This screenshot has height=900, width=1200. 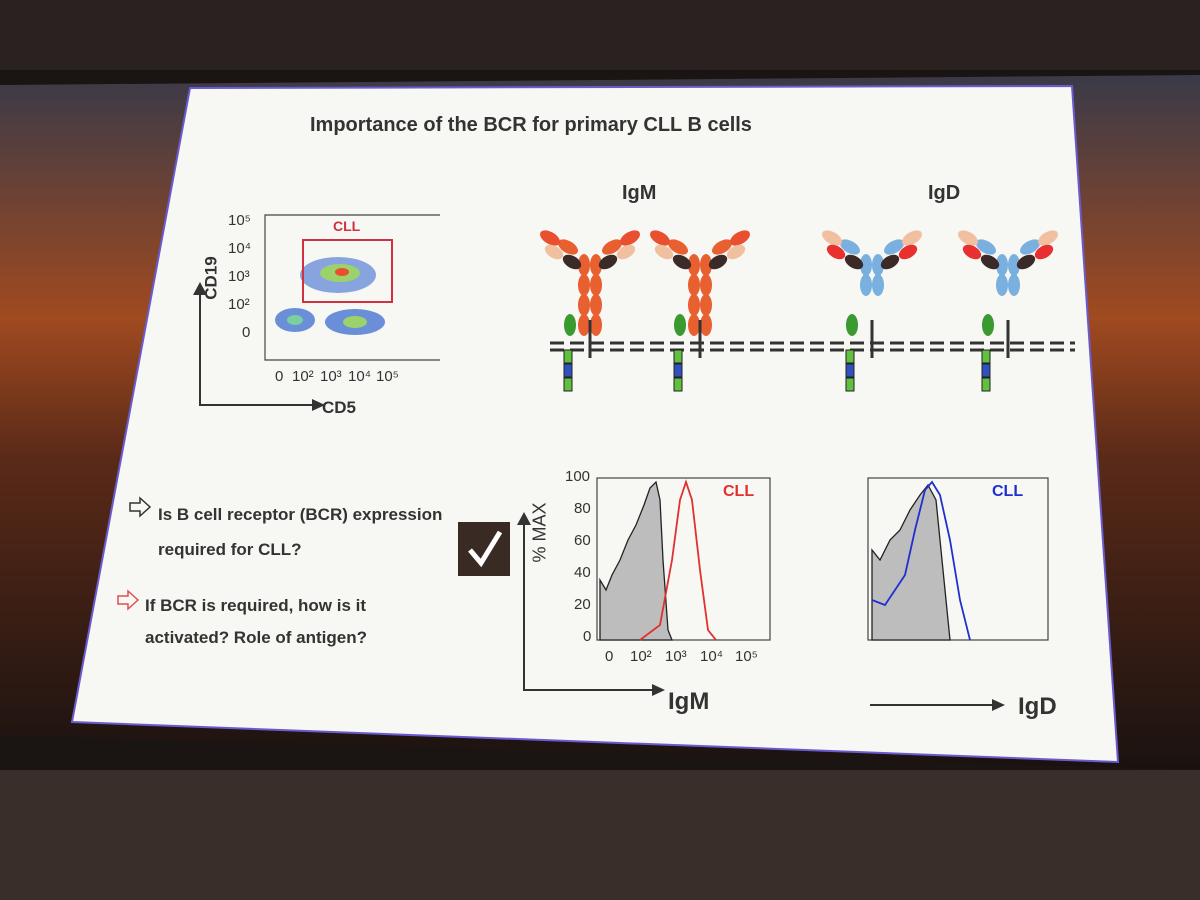 What do you see at coordinates (644, 586) in the screenshot?
I see `histogram-igm` at bounding box center [644, 586].